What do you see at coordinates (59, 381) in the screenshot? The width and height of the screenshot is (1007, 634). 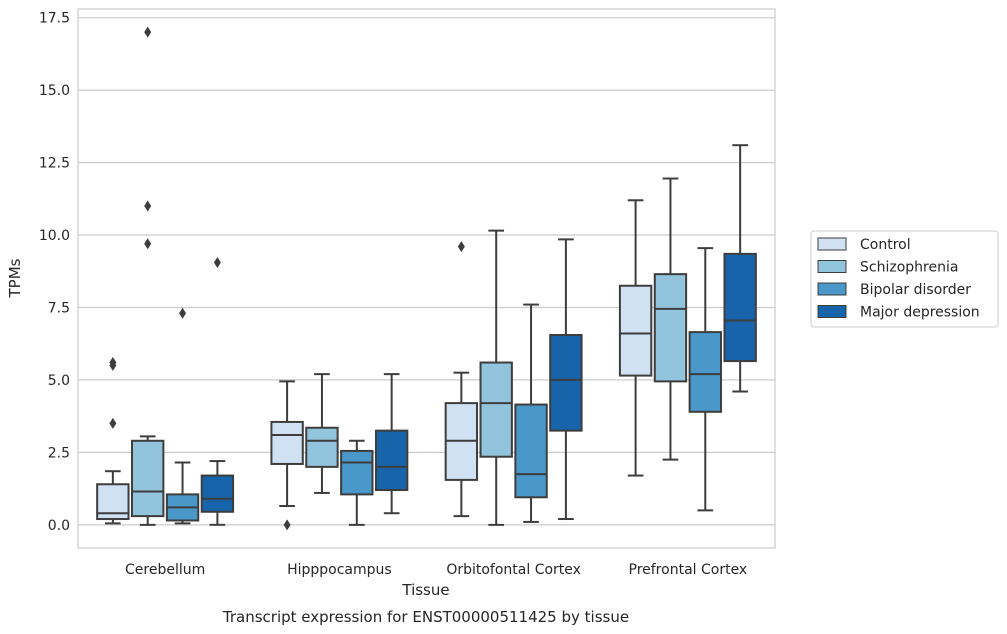 I see `y-tick-label: 5.0` at bounding box center [59, 381].